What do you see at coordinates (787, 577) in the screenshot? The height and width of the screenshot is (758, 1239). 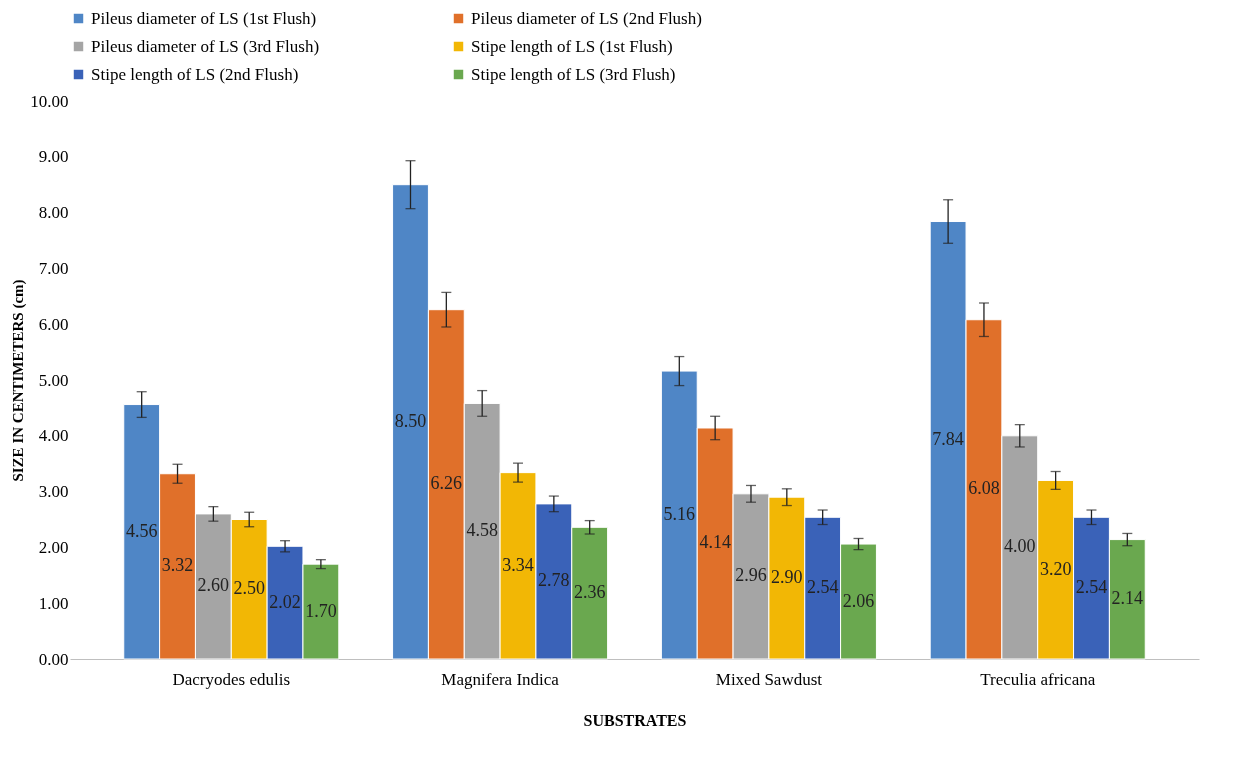 I see `data-label: 2.90` at bounding box center [787, 577].